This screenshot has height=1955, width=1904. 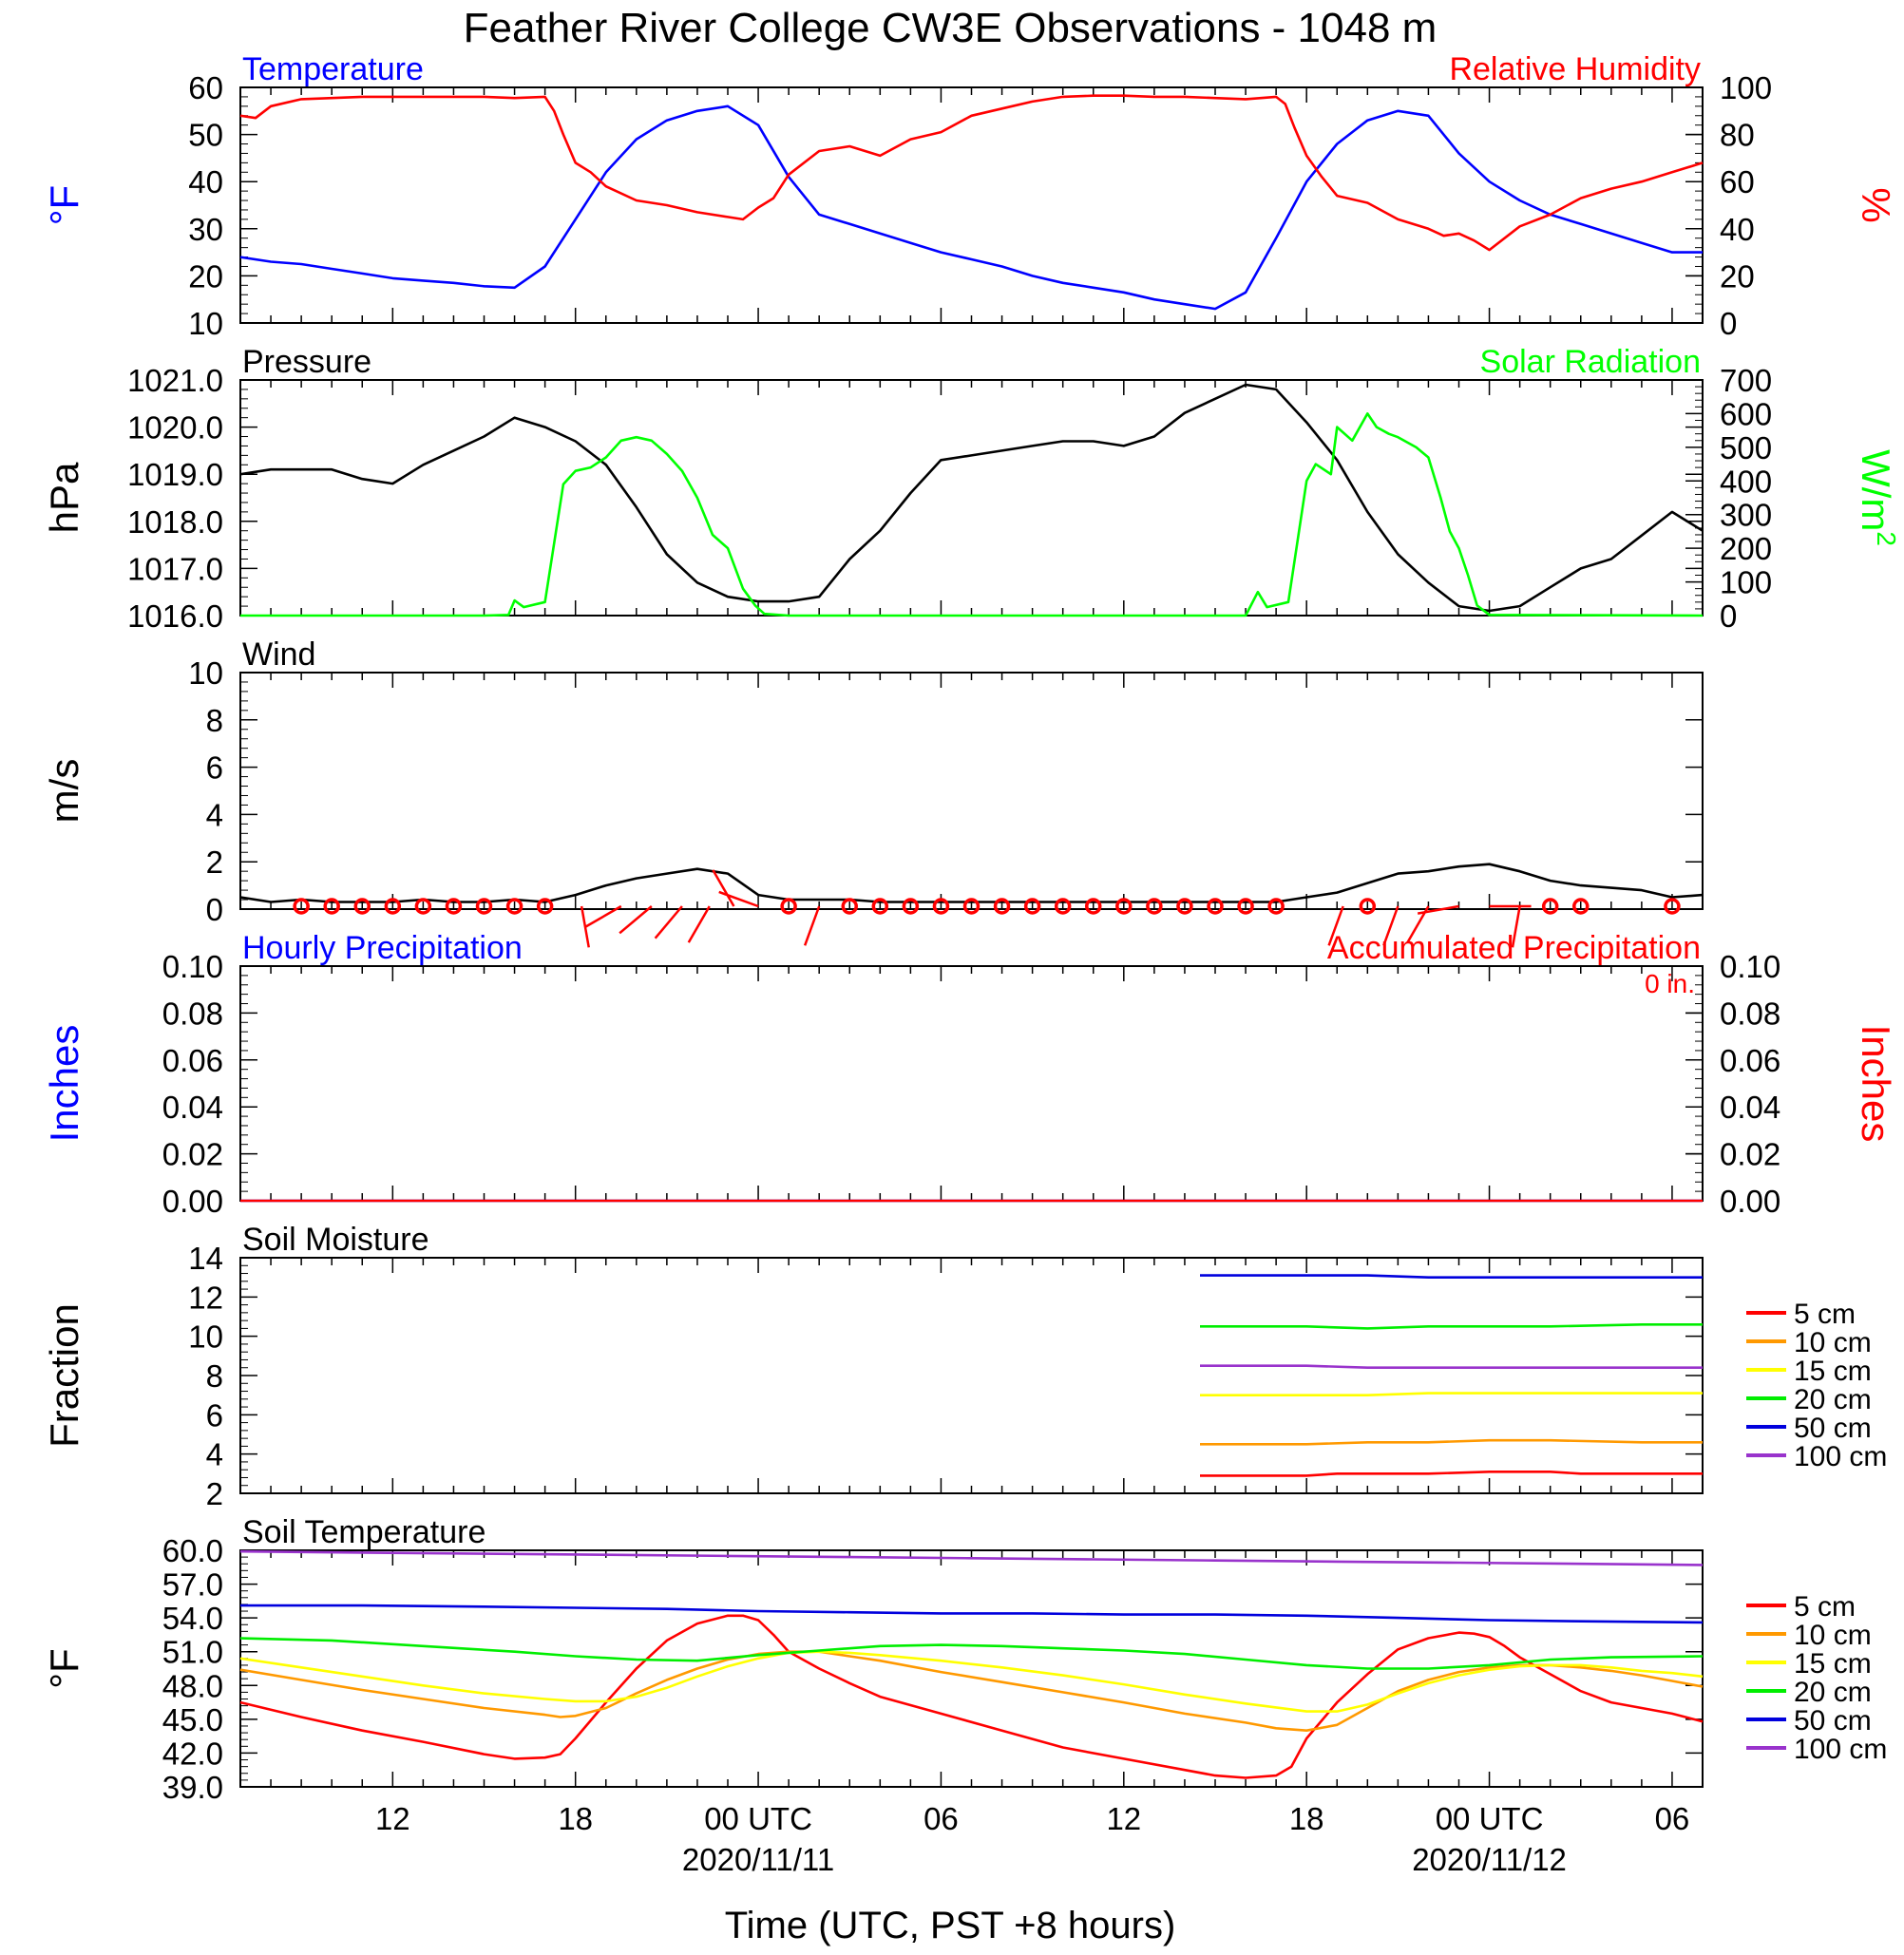 What do you see at coordinates (333, 69) in the screenshot?
I see `temp_rh-left-title: Temperature` at bounding box center [333, 69].